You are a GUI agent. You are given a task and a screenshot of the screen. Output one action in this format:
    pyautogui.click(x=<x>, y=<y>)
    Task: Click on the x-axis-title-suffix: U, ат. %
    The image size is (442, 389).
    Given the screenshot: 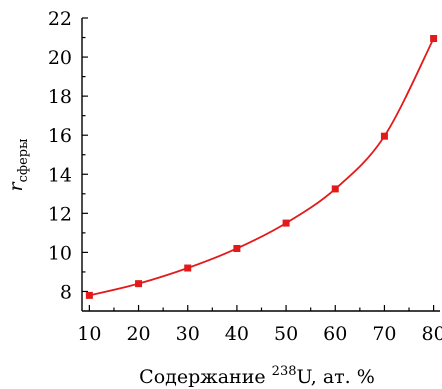 What is the action you would take?
    pyautogui.click(x=336, y=377)
    